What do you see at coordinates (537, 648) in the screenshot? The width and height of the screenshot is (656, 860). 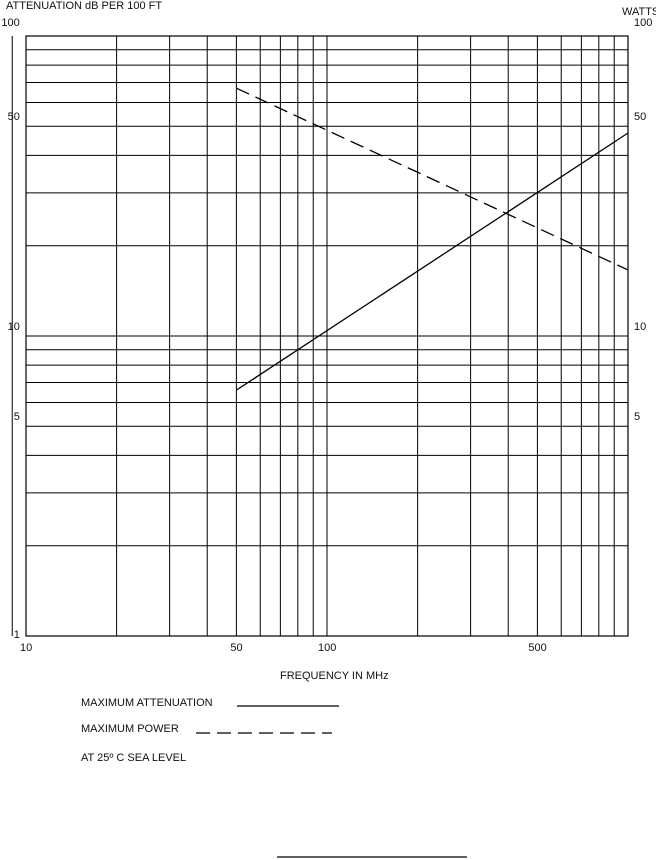 I see `x-tick-label: 500` at bounding box center [537, 648].